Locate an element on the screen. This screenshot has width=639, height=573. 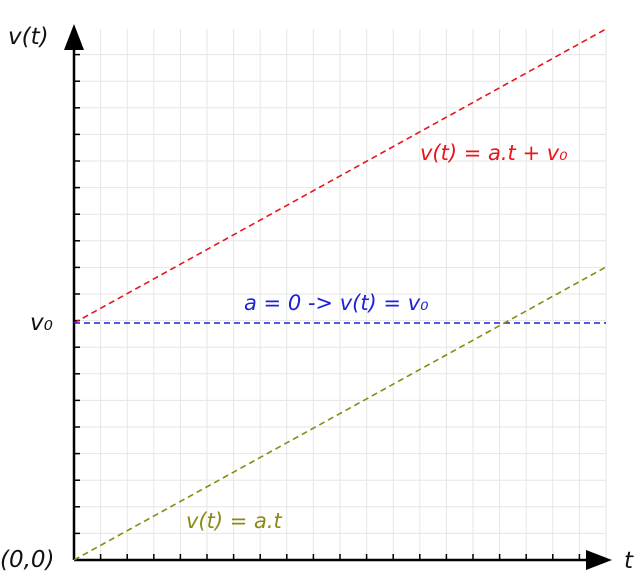
origin-label: (0,0) is located at coordinates (27, 560).